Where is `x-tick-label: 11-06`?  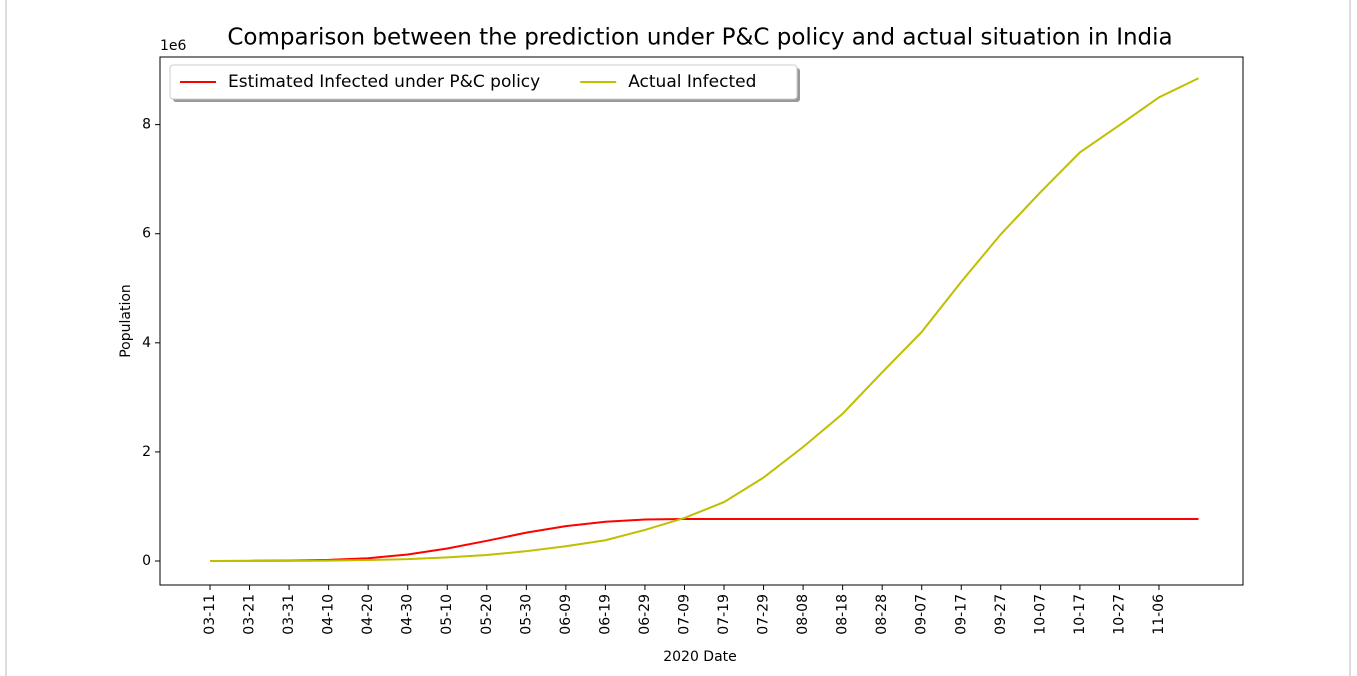 x-tick-label: 11-06 is located at coordinates (1159, 614).